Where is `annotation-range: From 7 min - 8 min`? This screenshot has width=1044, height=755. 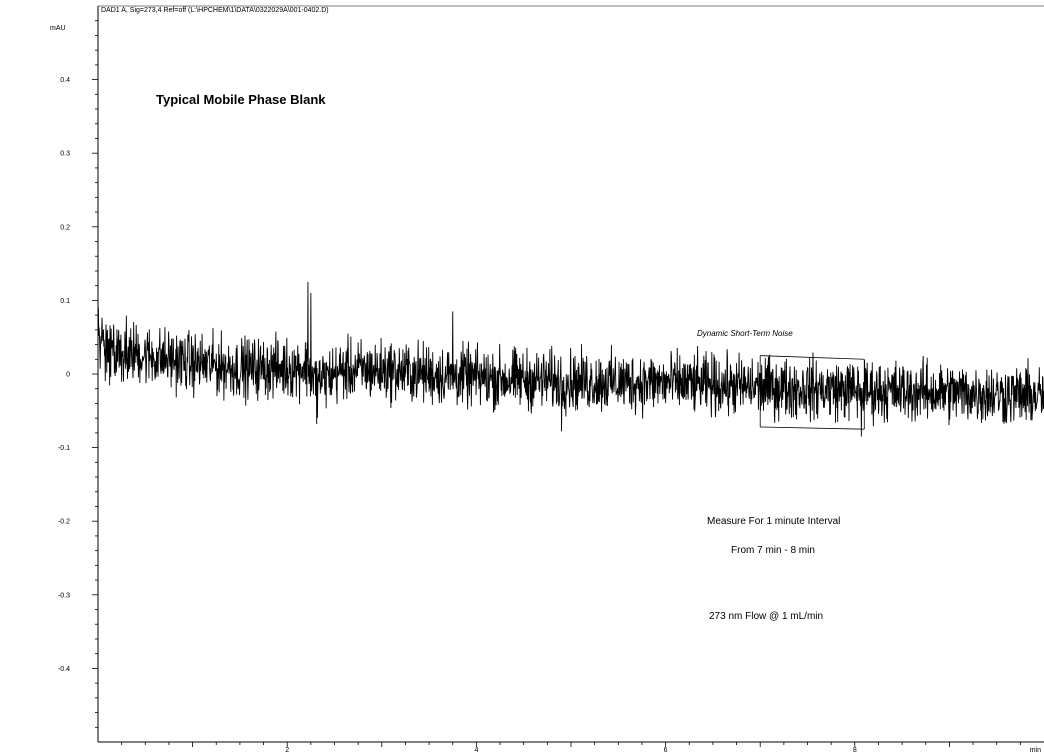 annotation-range: From 7 min - 8 min is located at coordinates (773, 550).